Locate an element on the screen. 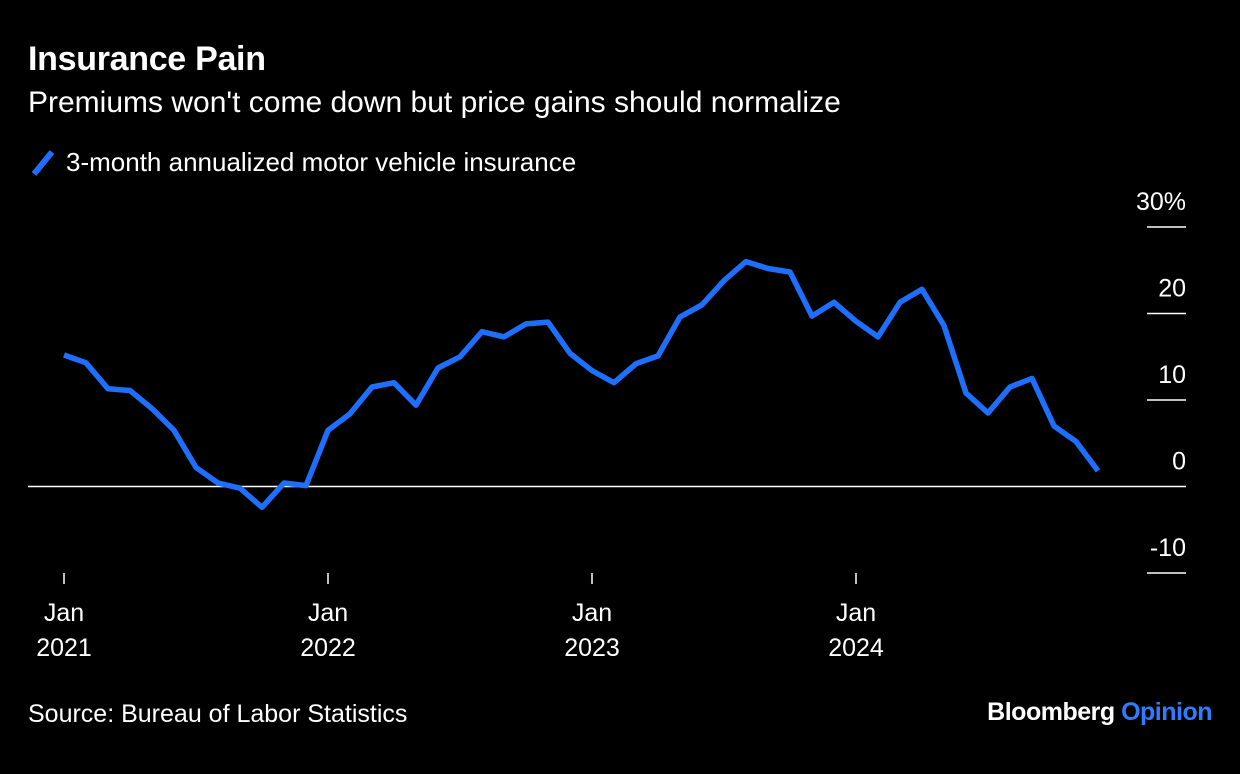  brand-logo: Bloomberg Opinion is located at coordinates (1099, 712).